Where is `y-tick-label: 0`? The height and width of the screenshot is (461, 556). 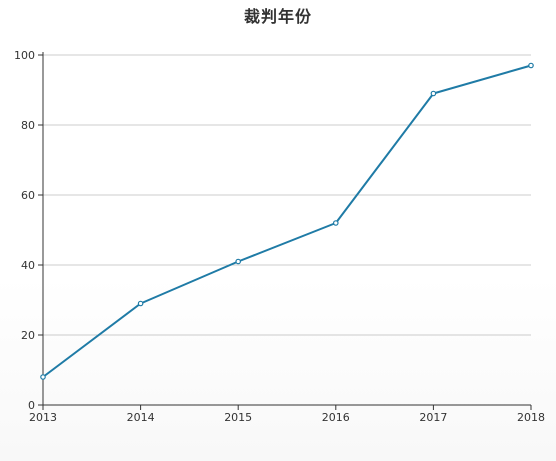
y-tick-label: 0 is located at coordinates (31, 405).